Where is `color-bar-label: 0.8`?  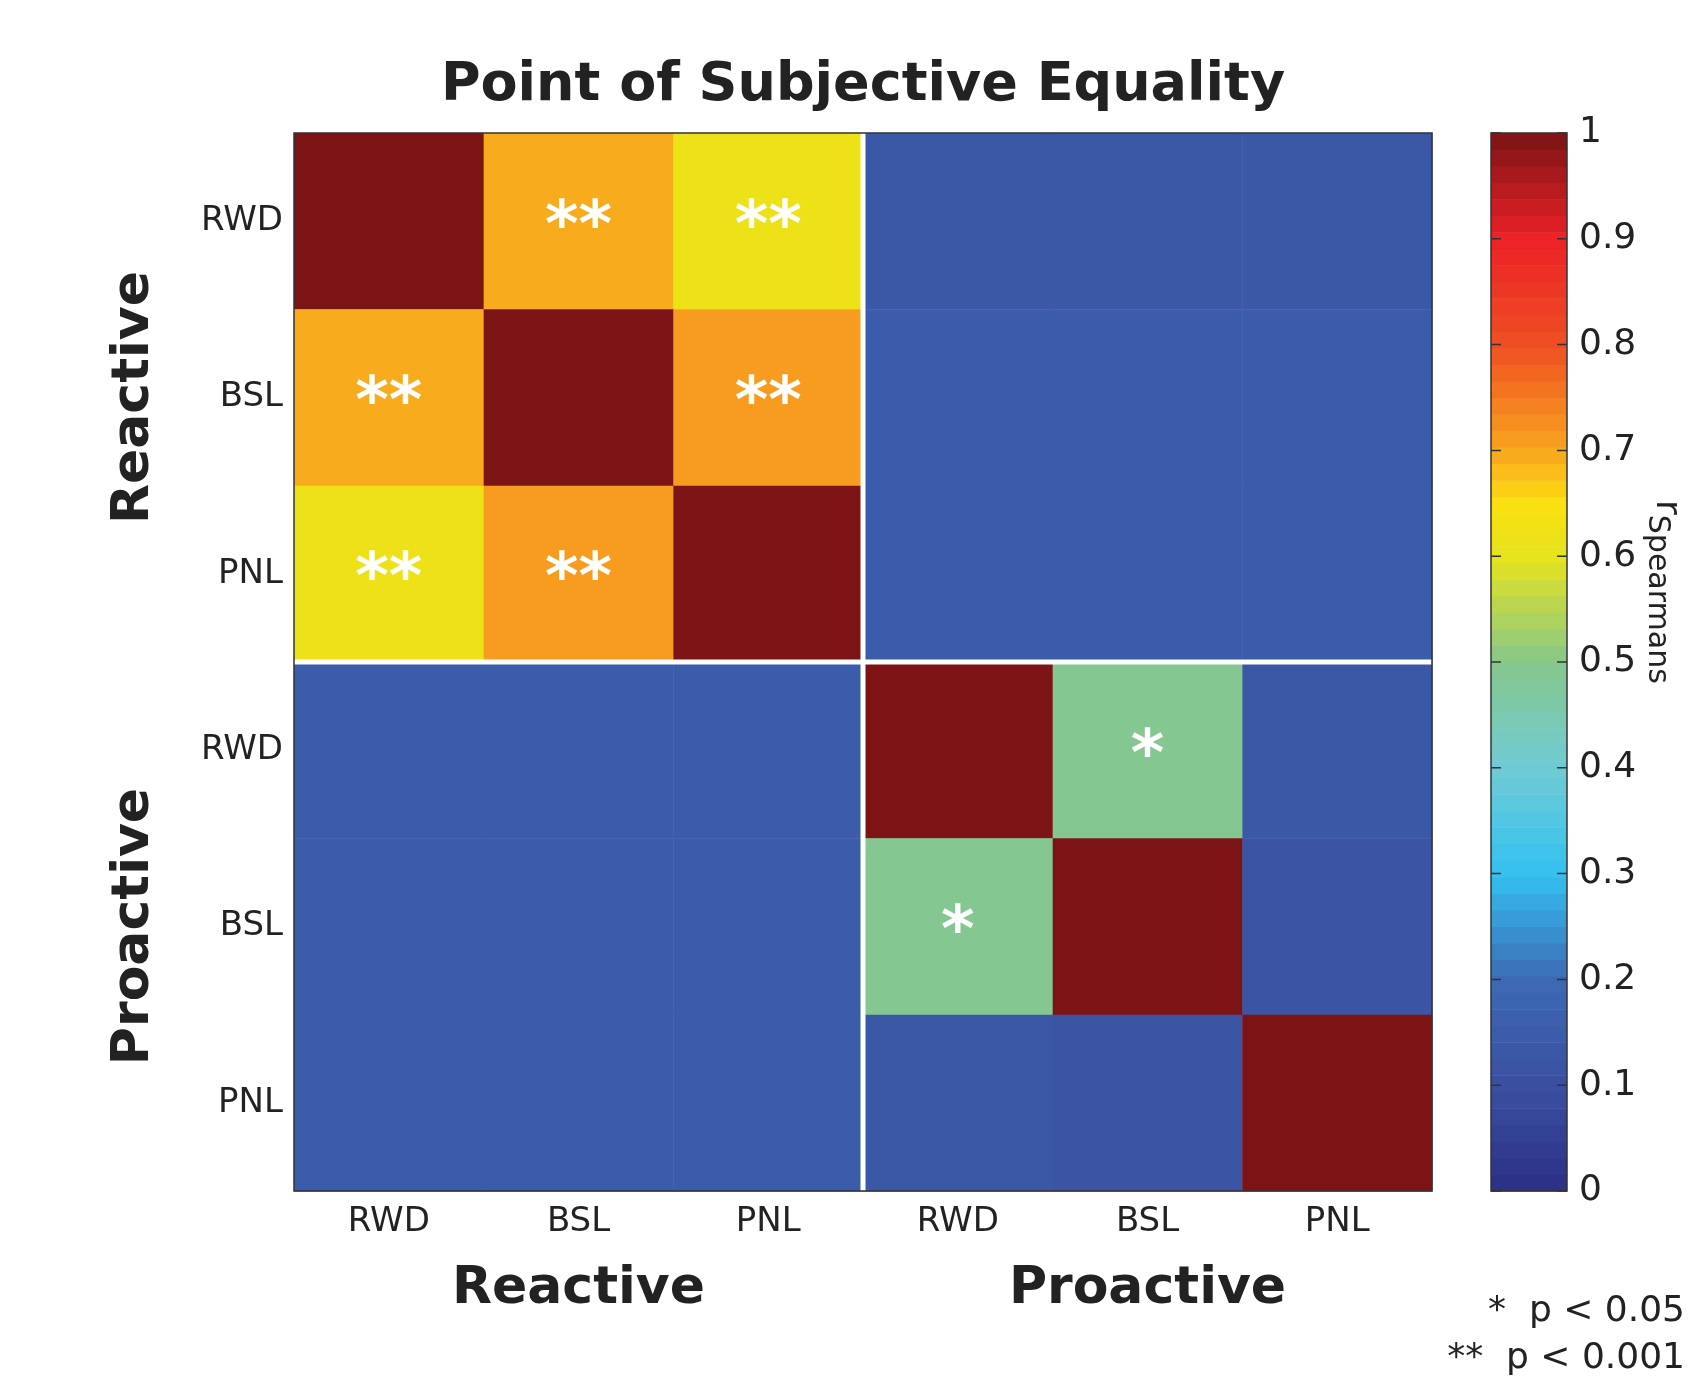
color-bar-label: 0.8 is located at coordinates (1608, 341).